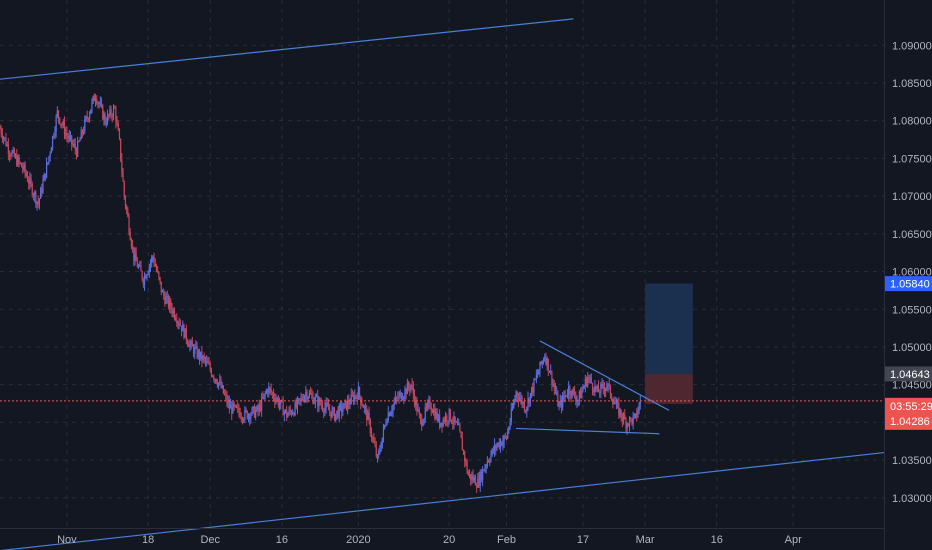 The image size is (932, 550). I want to click on y-tick-label: 1.08000, so click(912, 122).